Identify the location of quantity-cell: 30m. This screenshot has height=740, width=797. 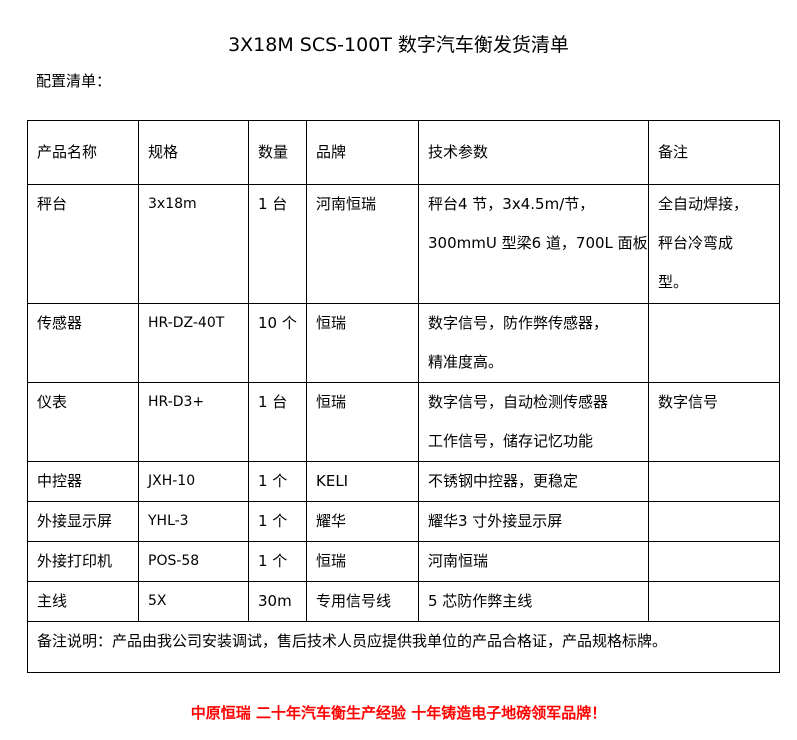
(277, 601).